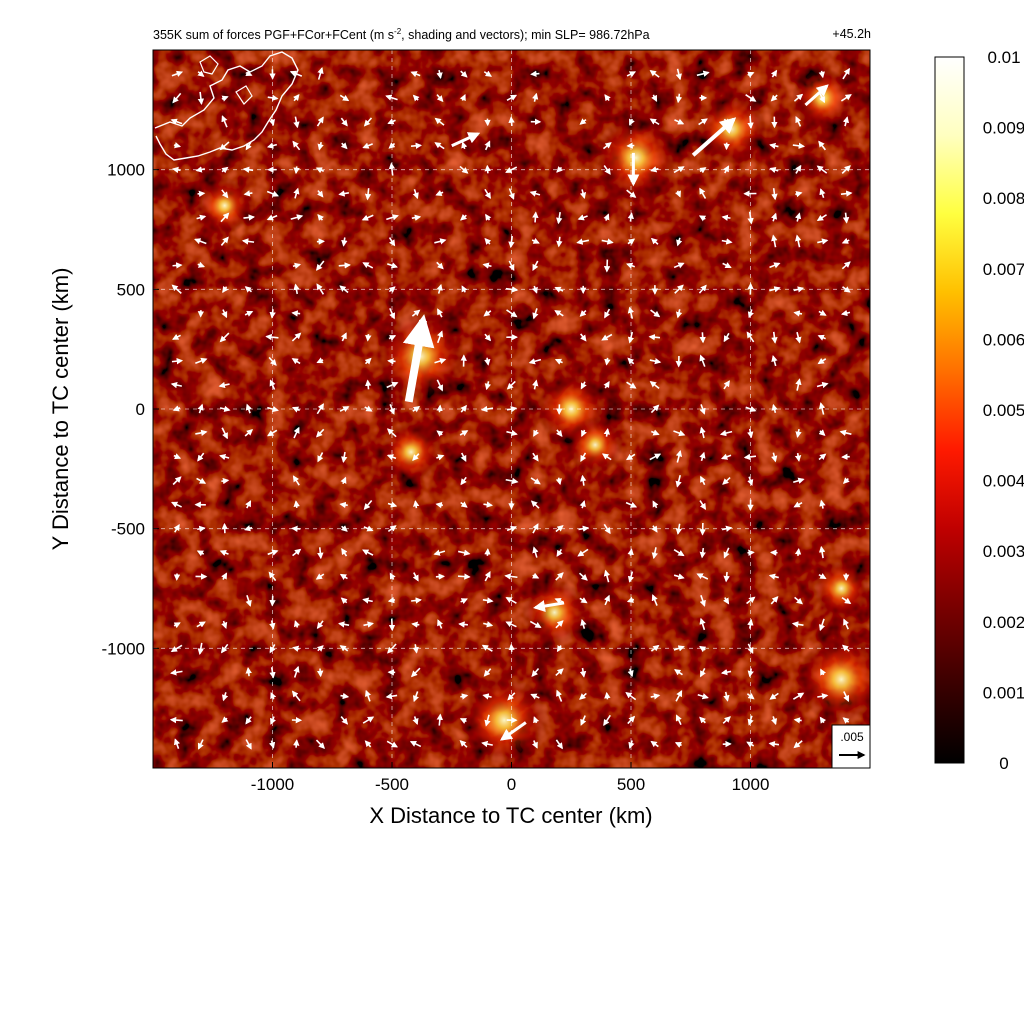  Describe the element at coordinates (1003, 339) in the screenshot. I see `colorbar-tick-label-4: 0.006` at that location.